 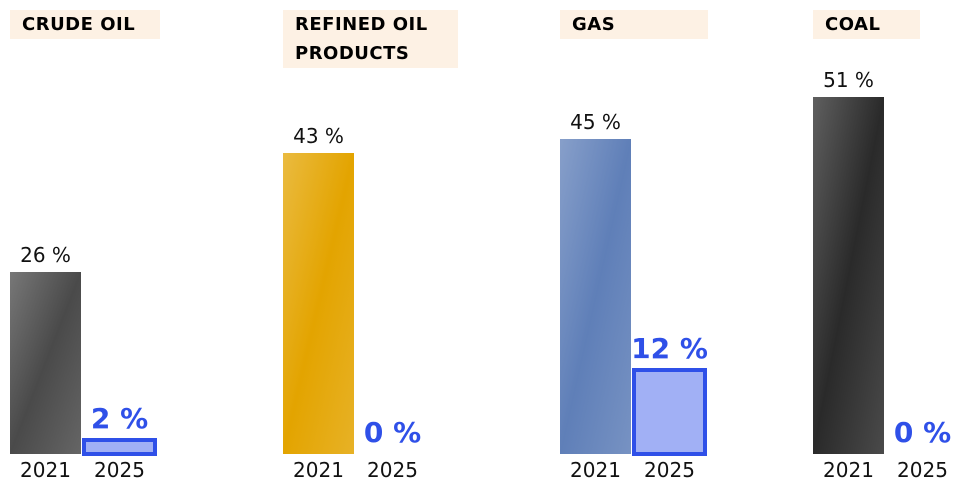 I want to click on value-label: 26 %, so click(x=45, y=255).